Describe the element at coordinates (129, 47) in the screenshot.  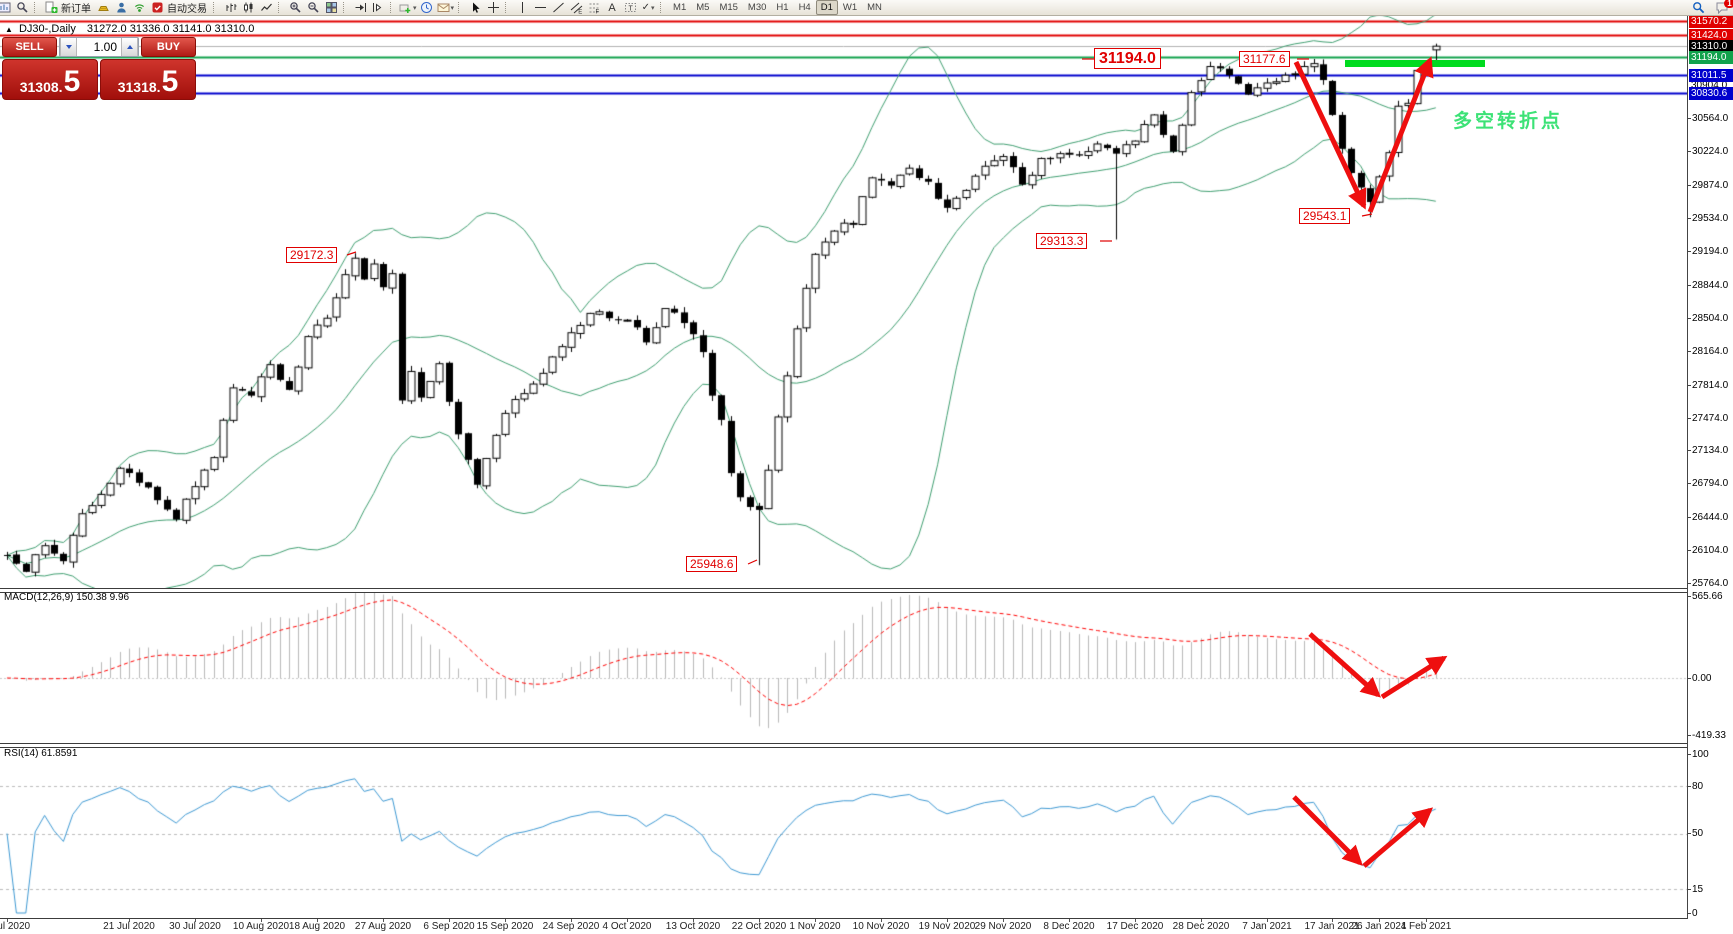
I see `volume-increase-button` at that location.